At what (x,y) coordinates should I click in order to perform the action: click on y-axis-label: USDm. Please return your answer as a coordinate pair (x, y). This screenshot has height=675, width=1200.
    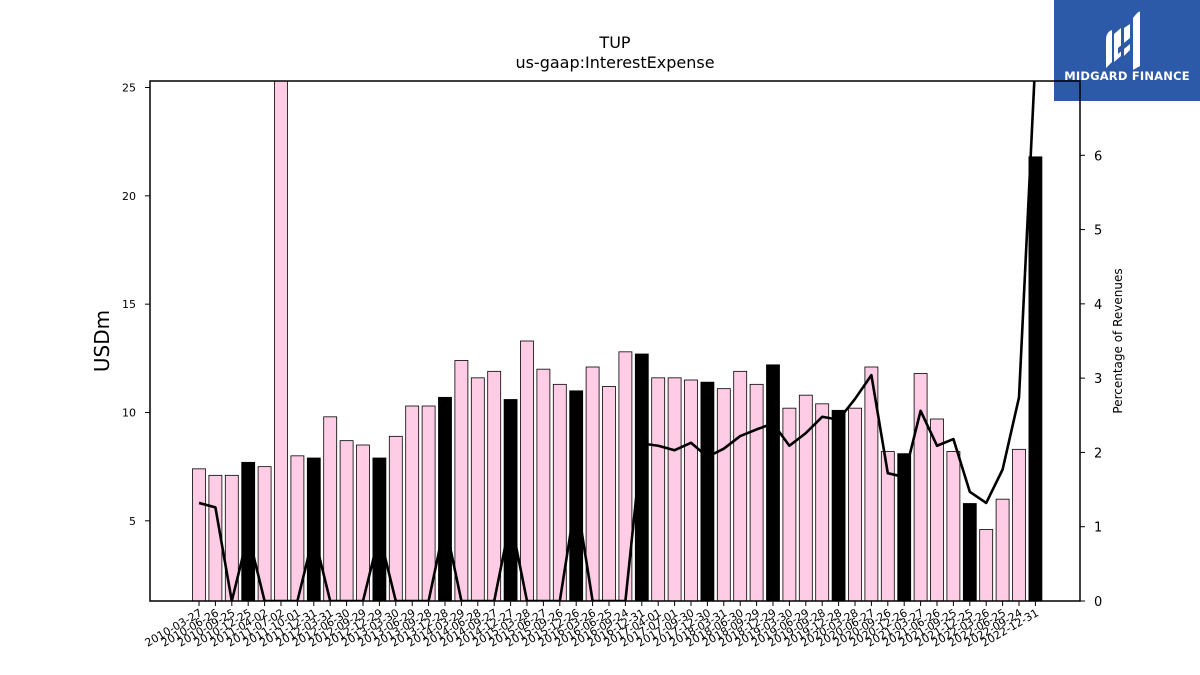
    Looking at the image, I should click on (102, 341).